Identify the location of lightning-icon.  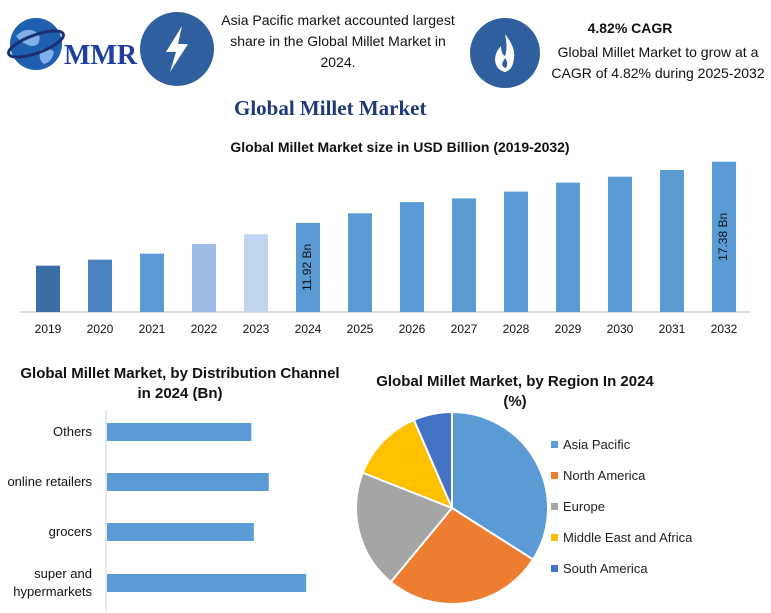
(177, 49).